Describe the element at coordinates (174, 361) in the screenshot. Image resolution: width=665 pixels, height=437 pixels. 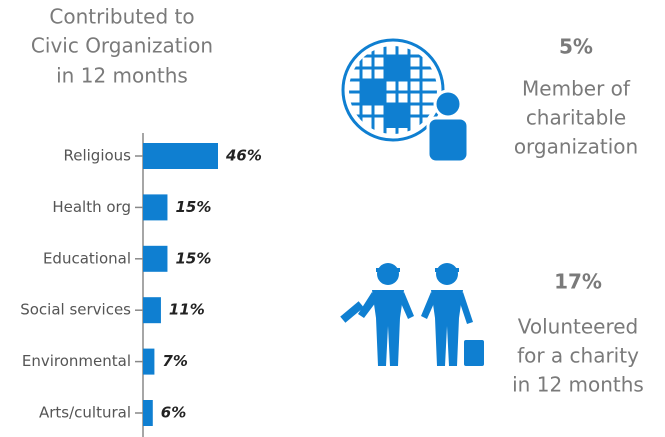
I see `value-label: 7%` at that location.